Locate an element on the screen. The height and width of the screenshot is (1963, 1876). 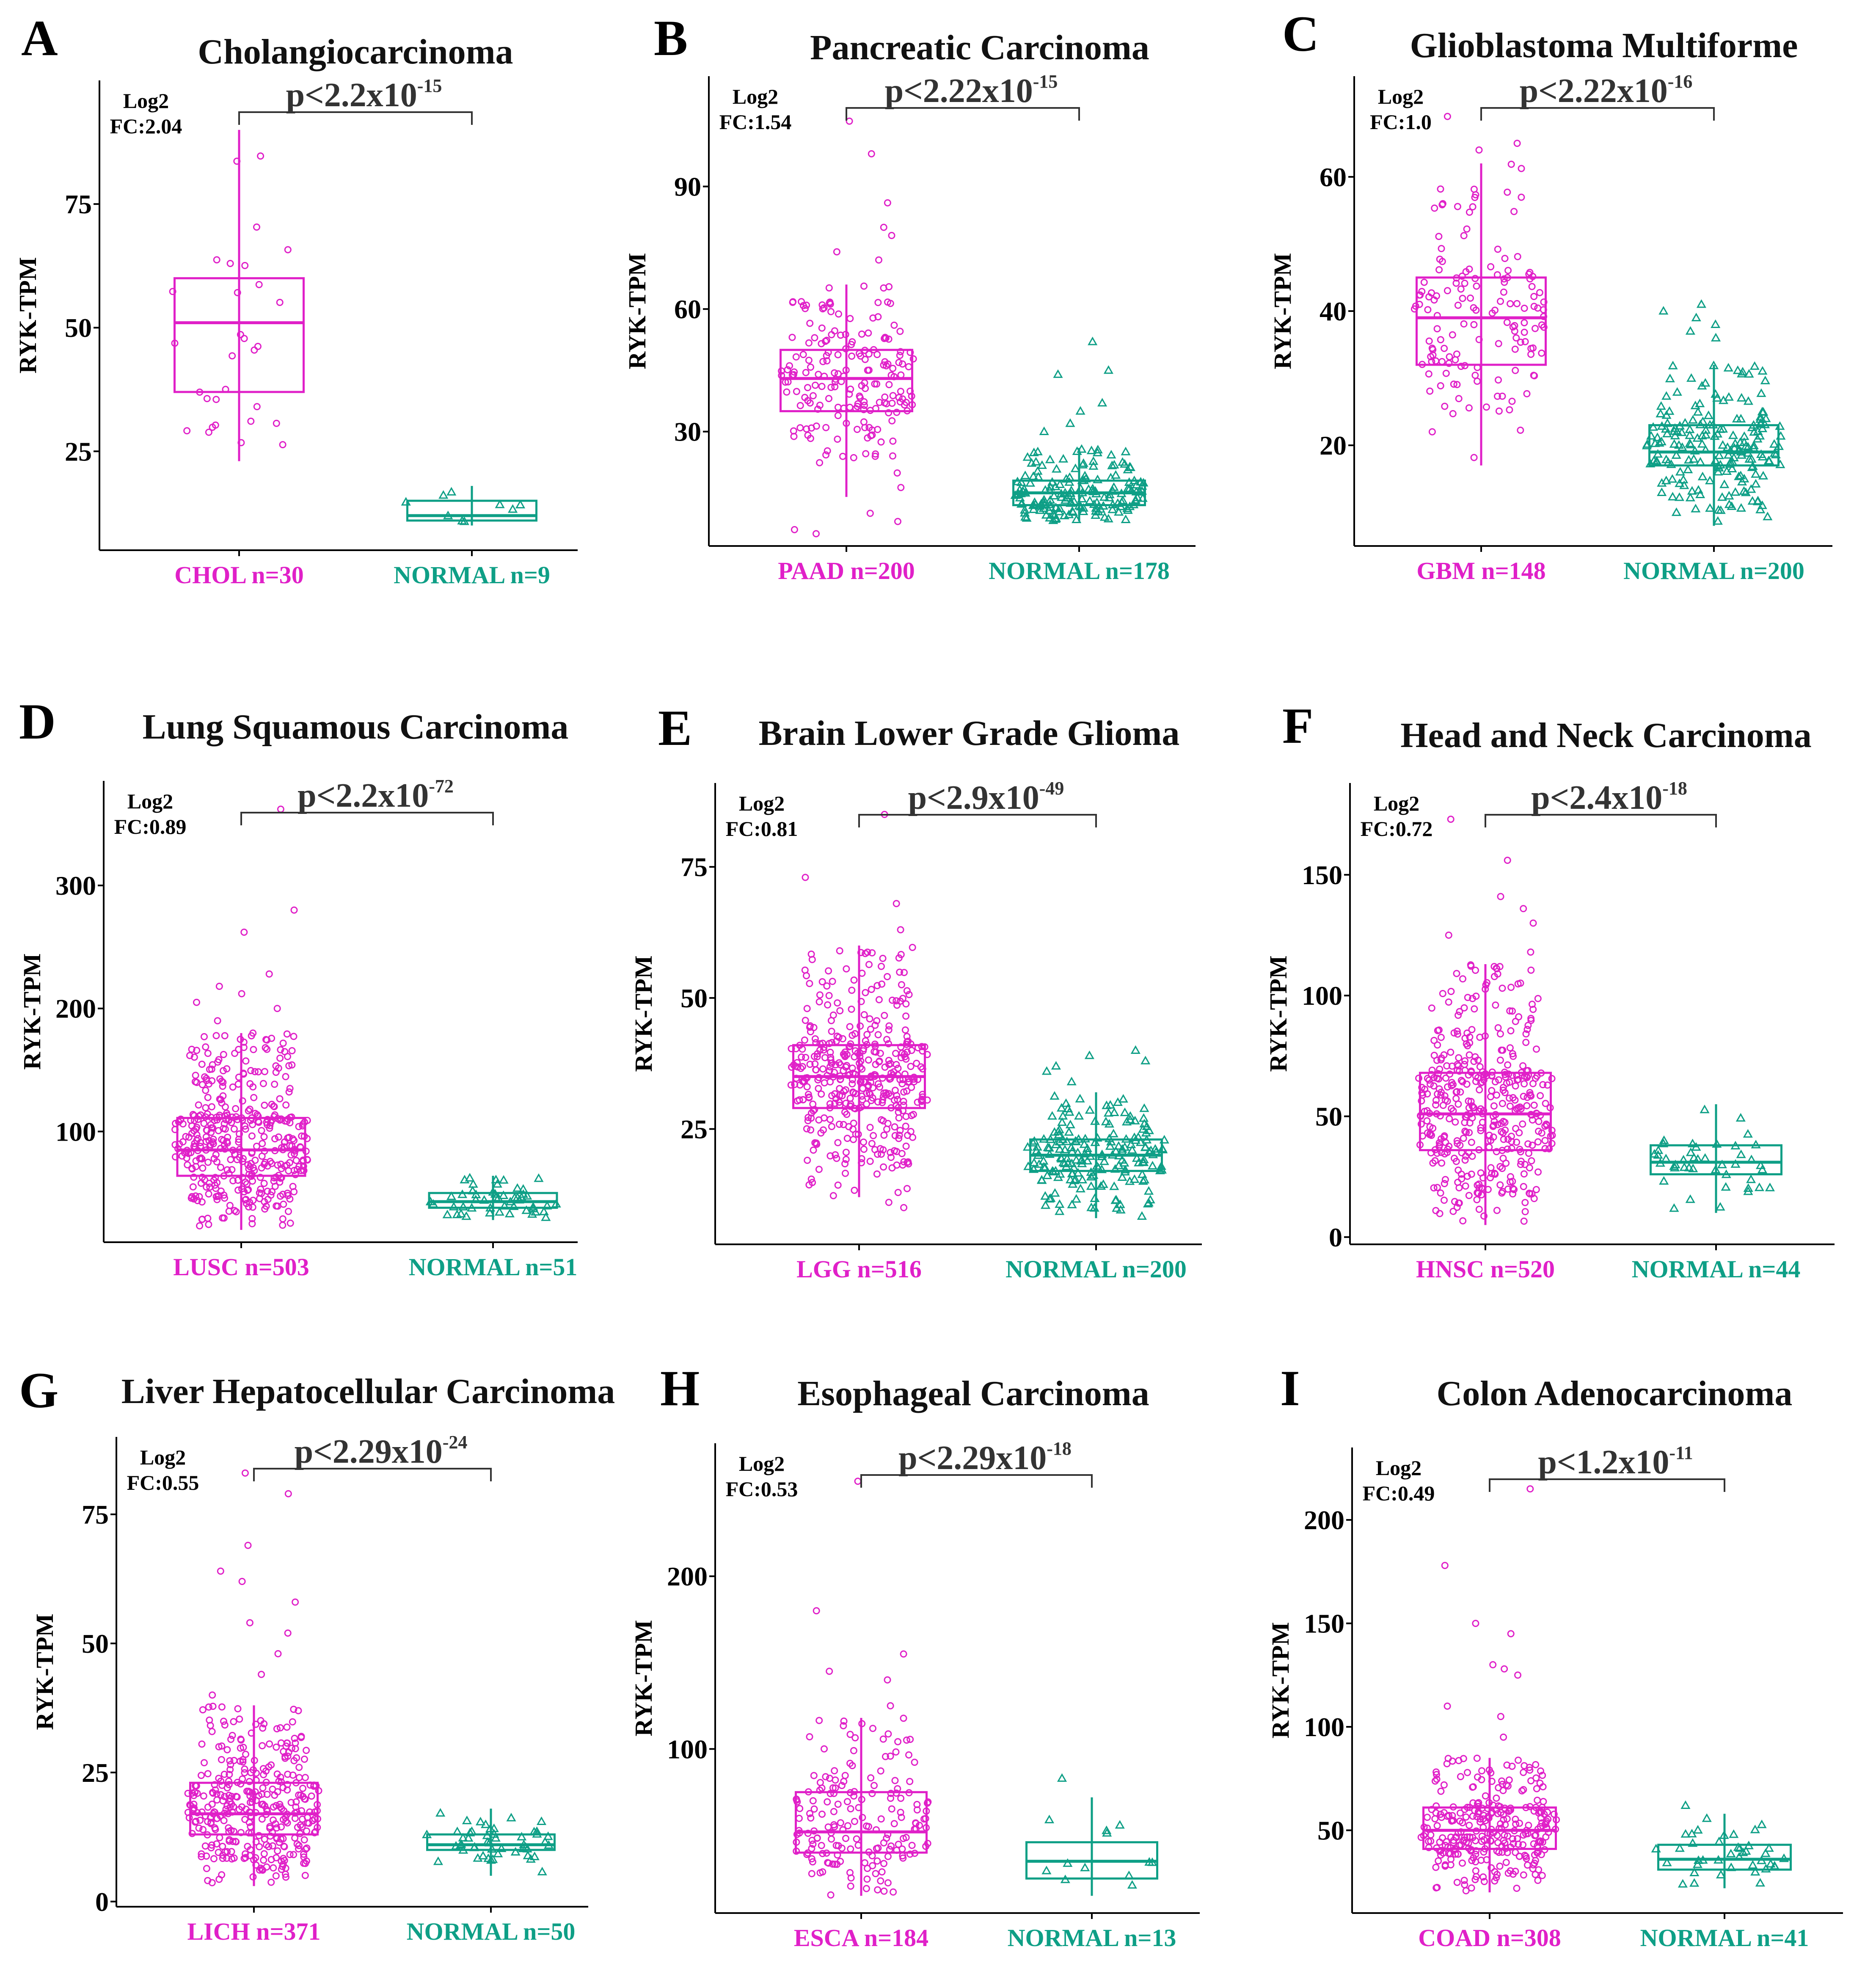
iqr-box is located at coordinates (861, 1822).